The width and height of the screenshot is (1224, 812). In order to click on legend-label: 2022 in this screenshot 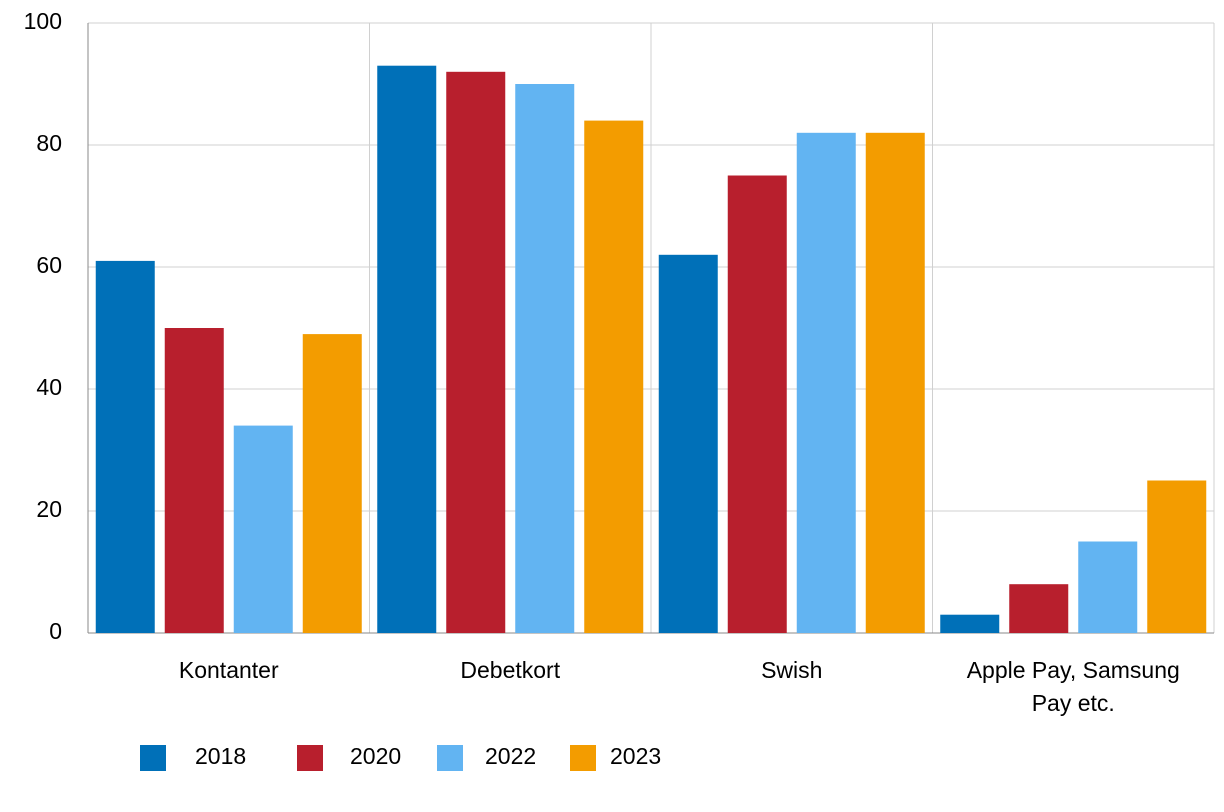, I will do `click(510, 756)`.